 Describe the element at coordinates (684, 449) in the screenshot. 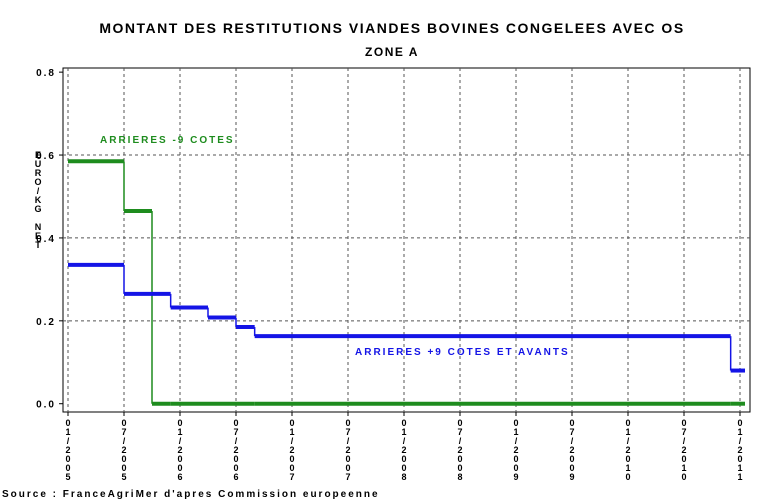

I see `x-tick-label: 07/2010` at that location.